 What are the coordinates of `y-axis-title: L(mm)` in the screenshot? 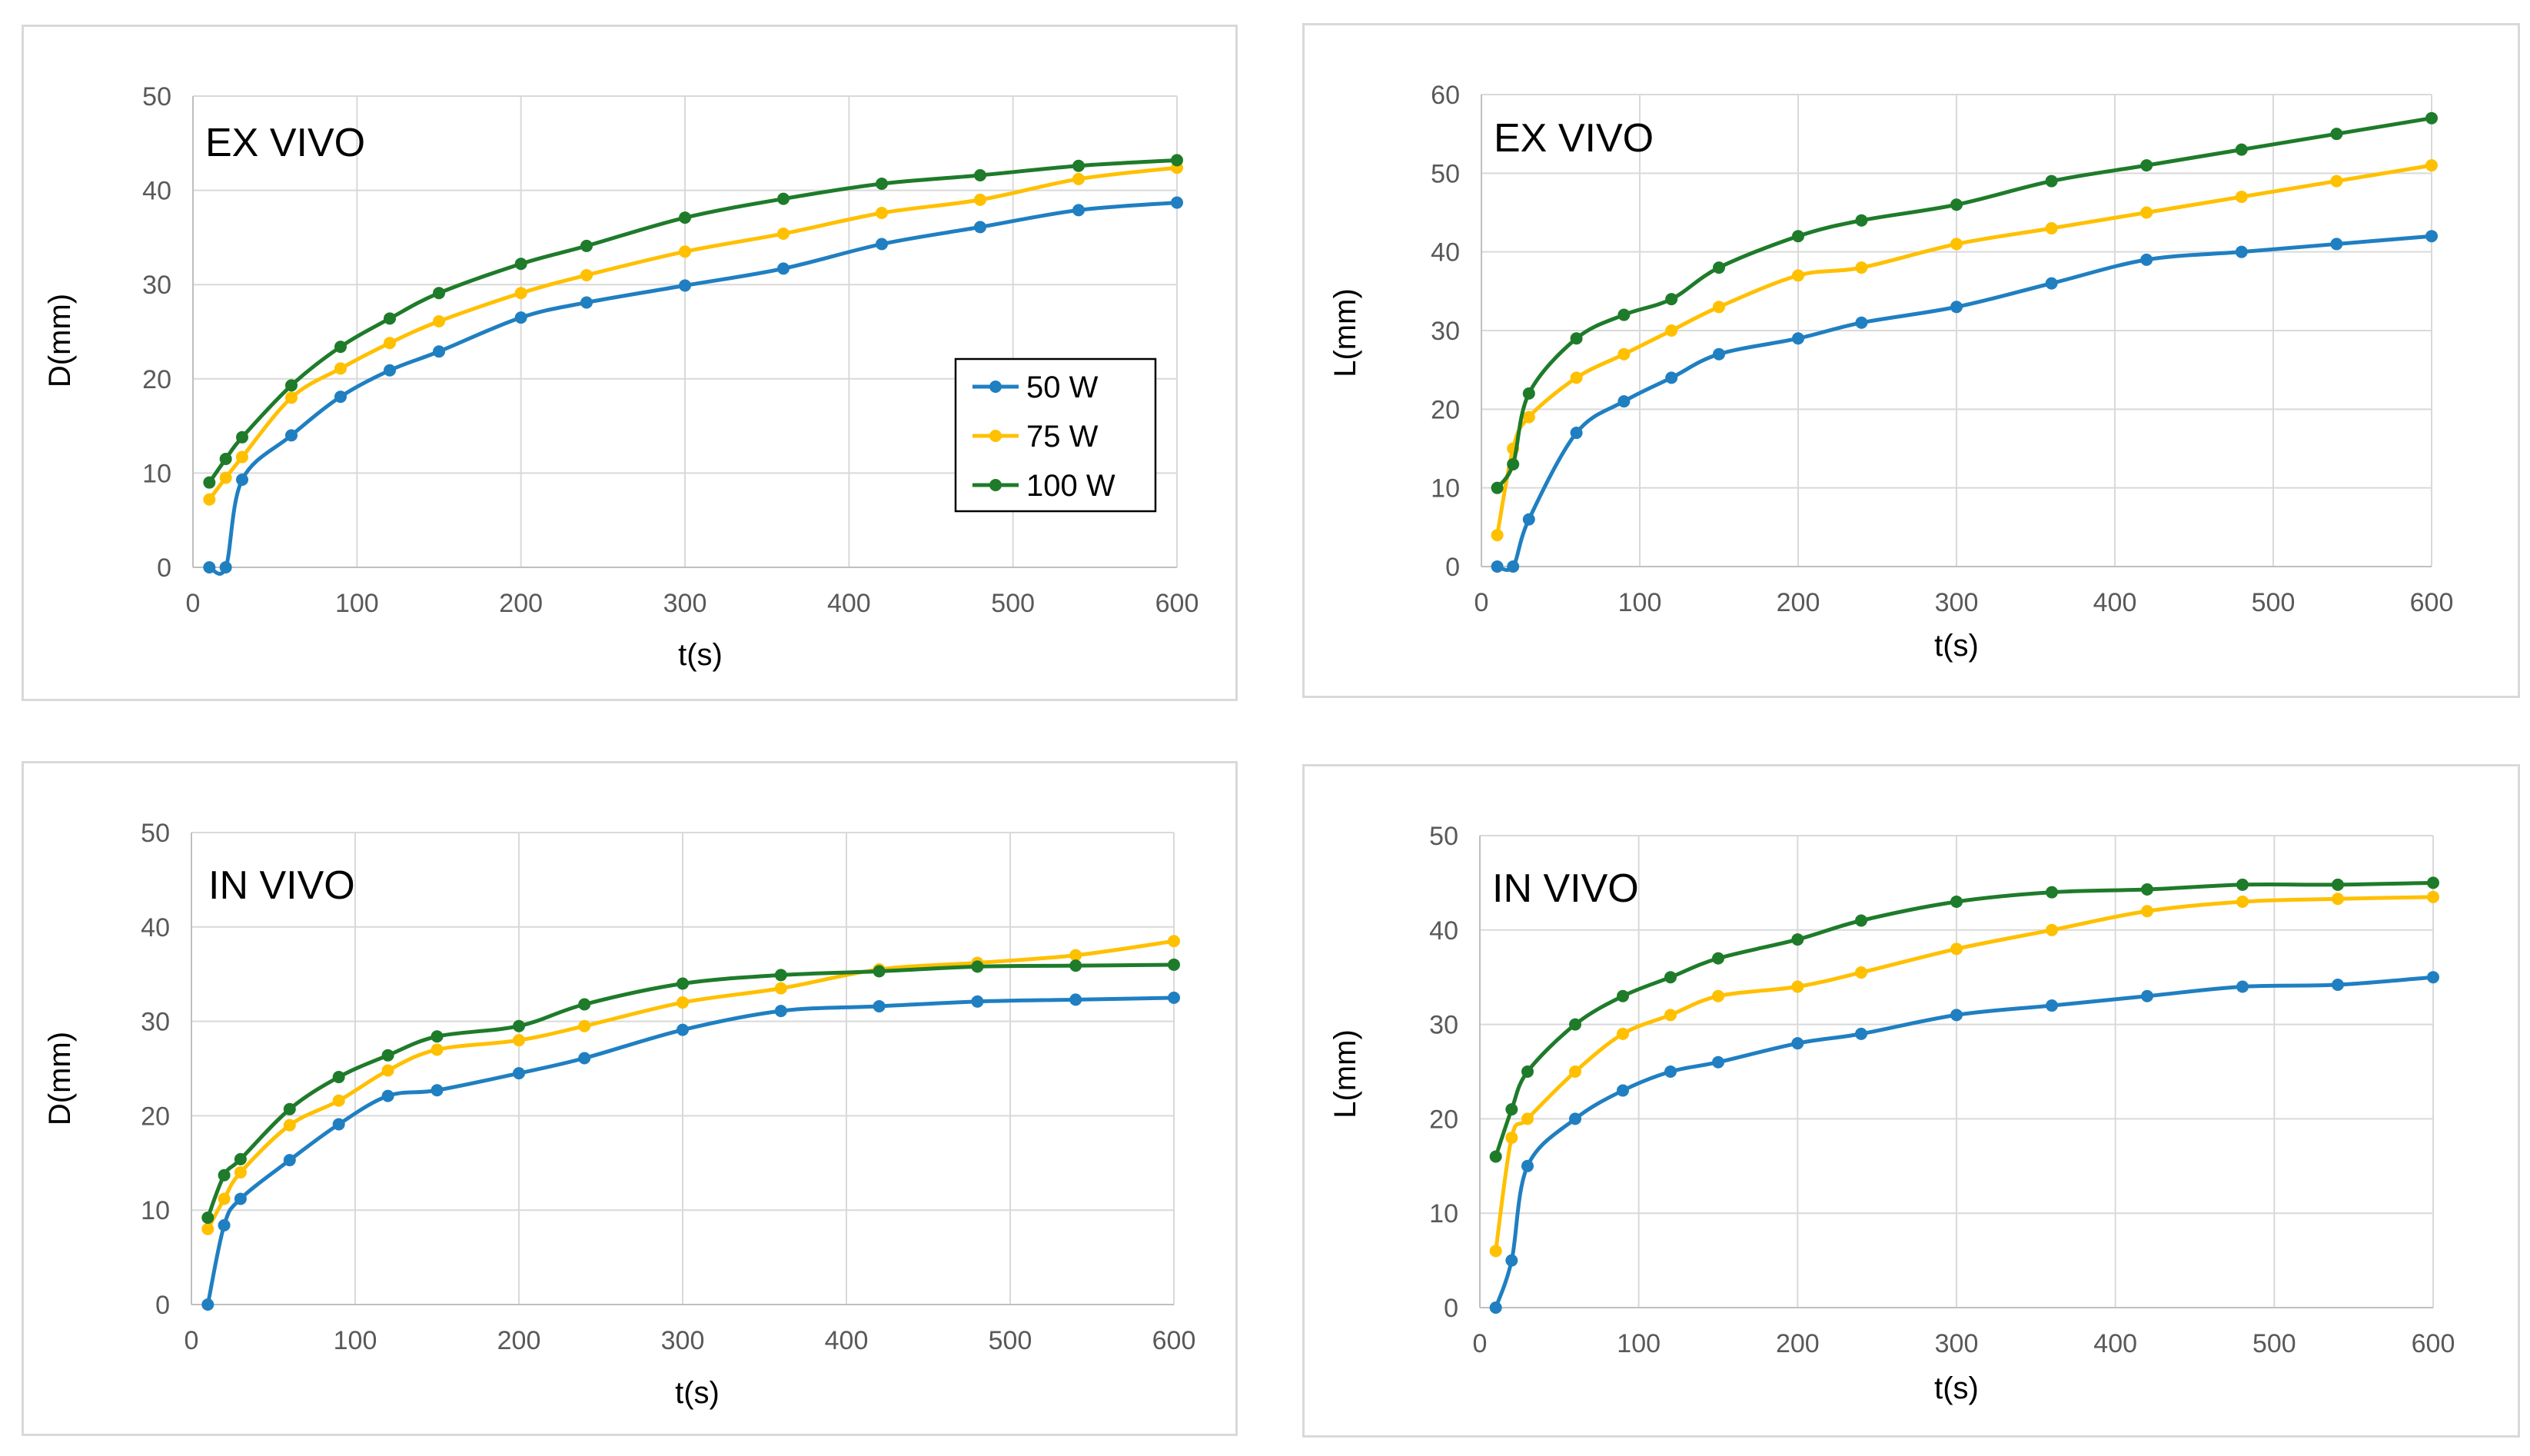 It's located at (1345, 1074).